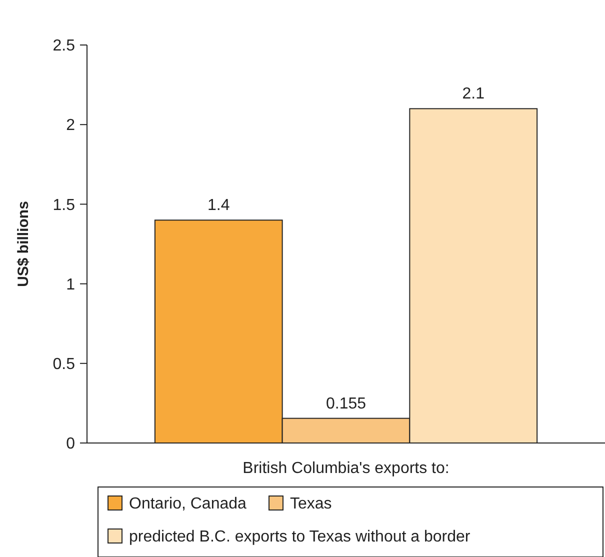 The width and height of the screenshot is (605, 557). What do you see at coordinates (311, 504) in the screenshot?
I see `legend-label: Texas` at bounding box center [311, 504].